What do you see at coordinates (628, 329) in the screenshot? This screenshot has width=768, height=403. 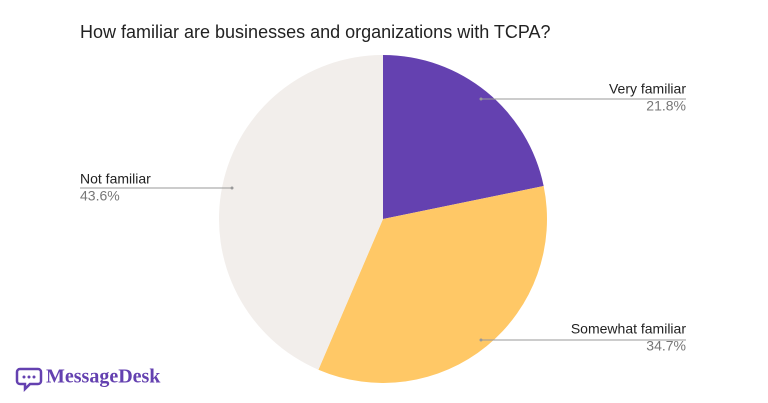 I see `slice-label: Somewhat familiar` at bounding box center [628, 329].